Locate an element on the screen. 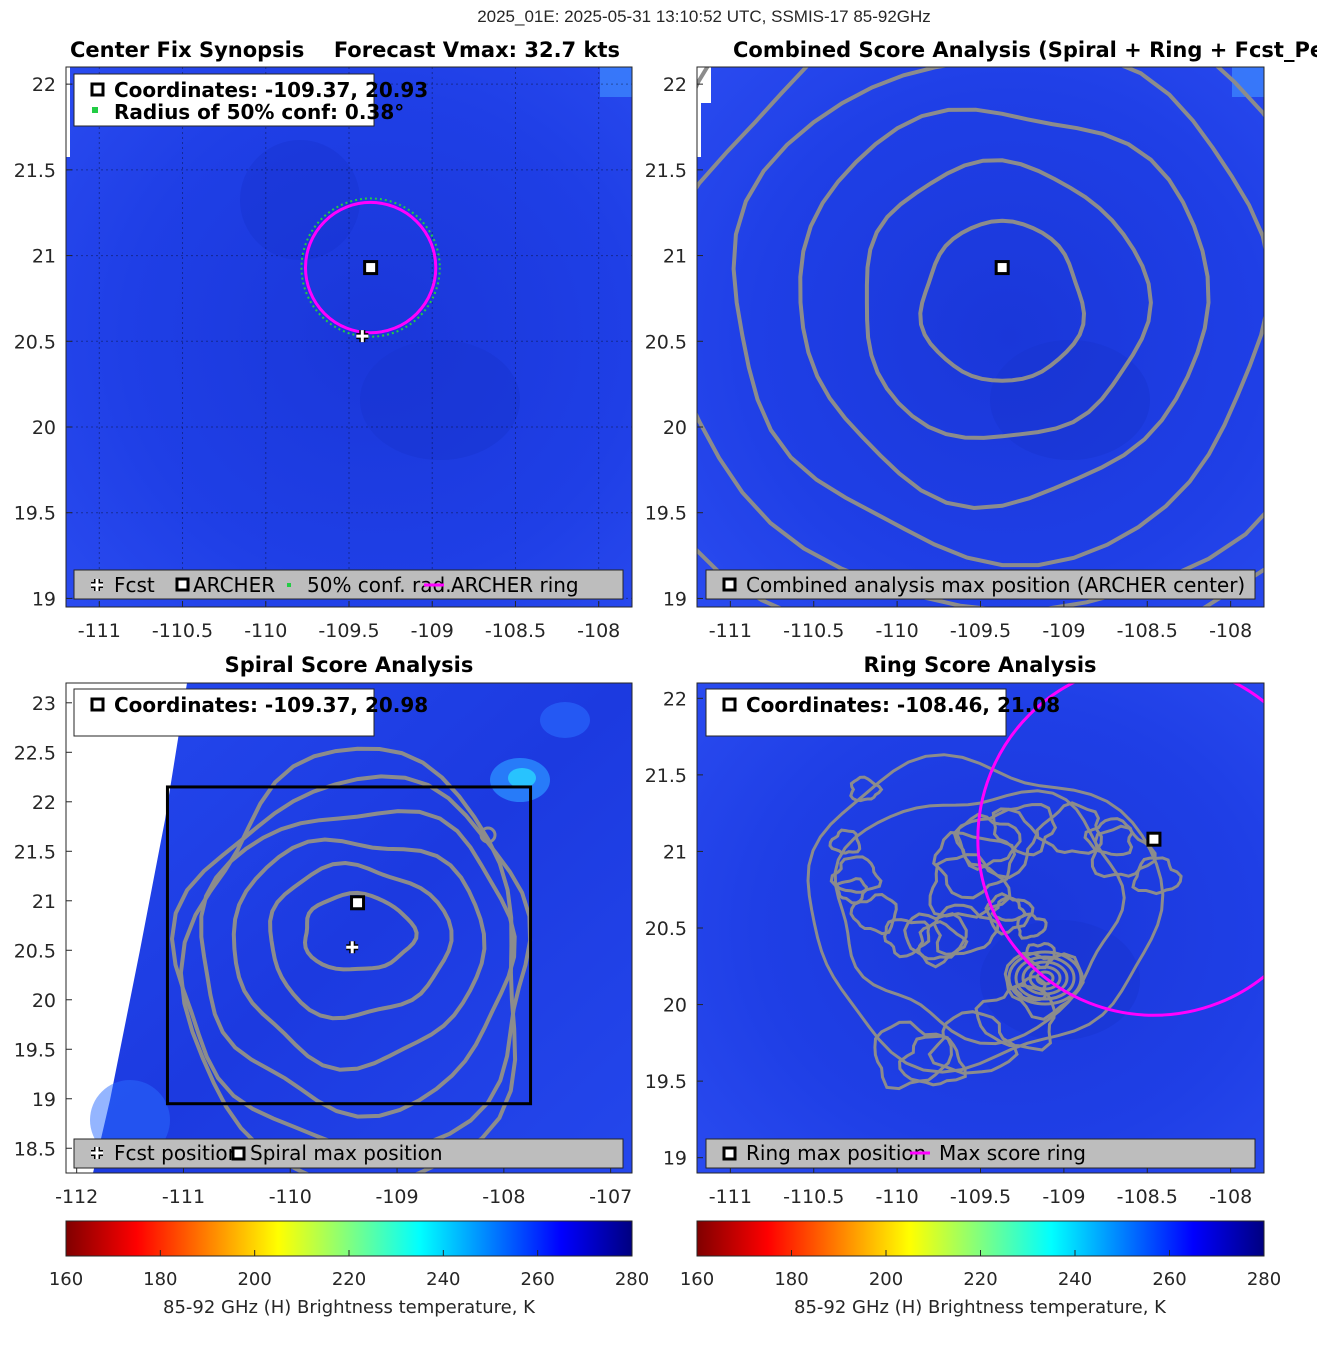  spiral-search-box is located at coordinates (349, 945).